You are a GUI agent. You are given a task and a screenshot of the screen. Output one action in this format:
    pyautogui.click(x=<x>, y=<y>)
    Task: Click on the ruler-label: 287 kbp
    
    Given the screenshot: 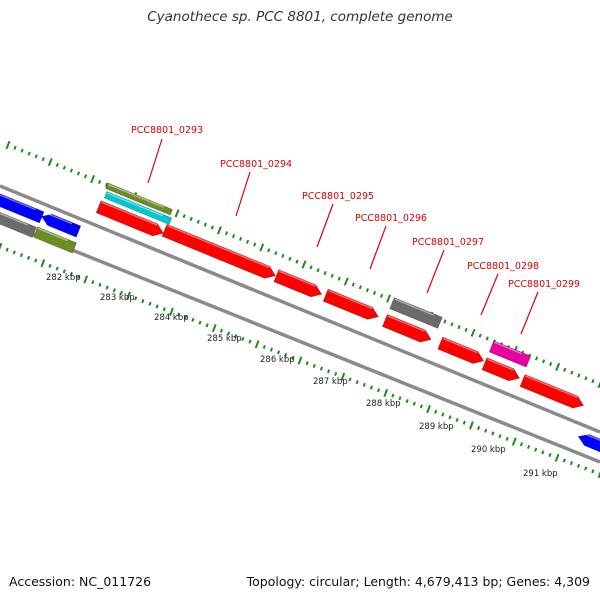 What is the action you would take?
    pyautogui.click(x=330, y=382)
    